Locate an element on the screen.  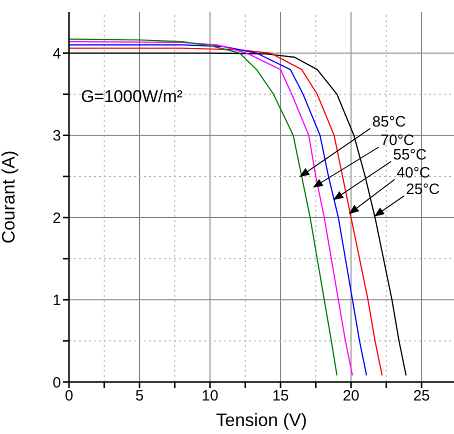
x-tick-label: 15 is located at coordinates (280, 396).